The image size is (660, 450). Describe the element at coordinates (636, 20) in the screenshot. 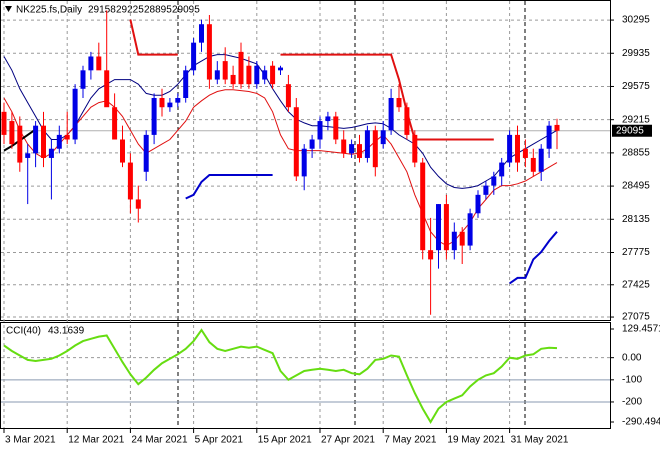

I see `y-tick-label: 30295` at that location.